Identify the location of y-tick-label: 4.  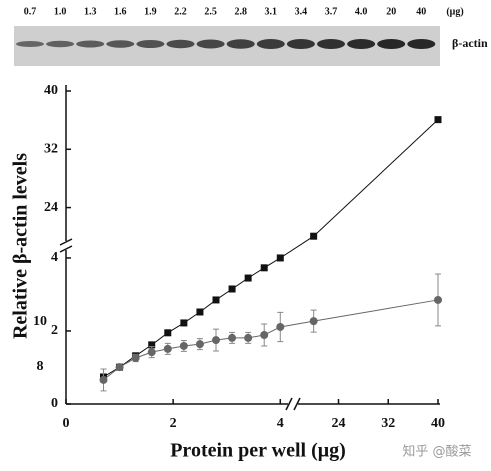
(54, 257).